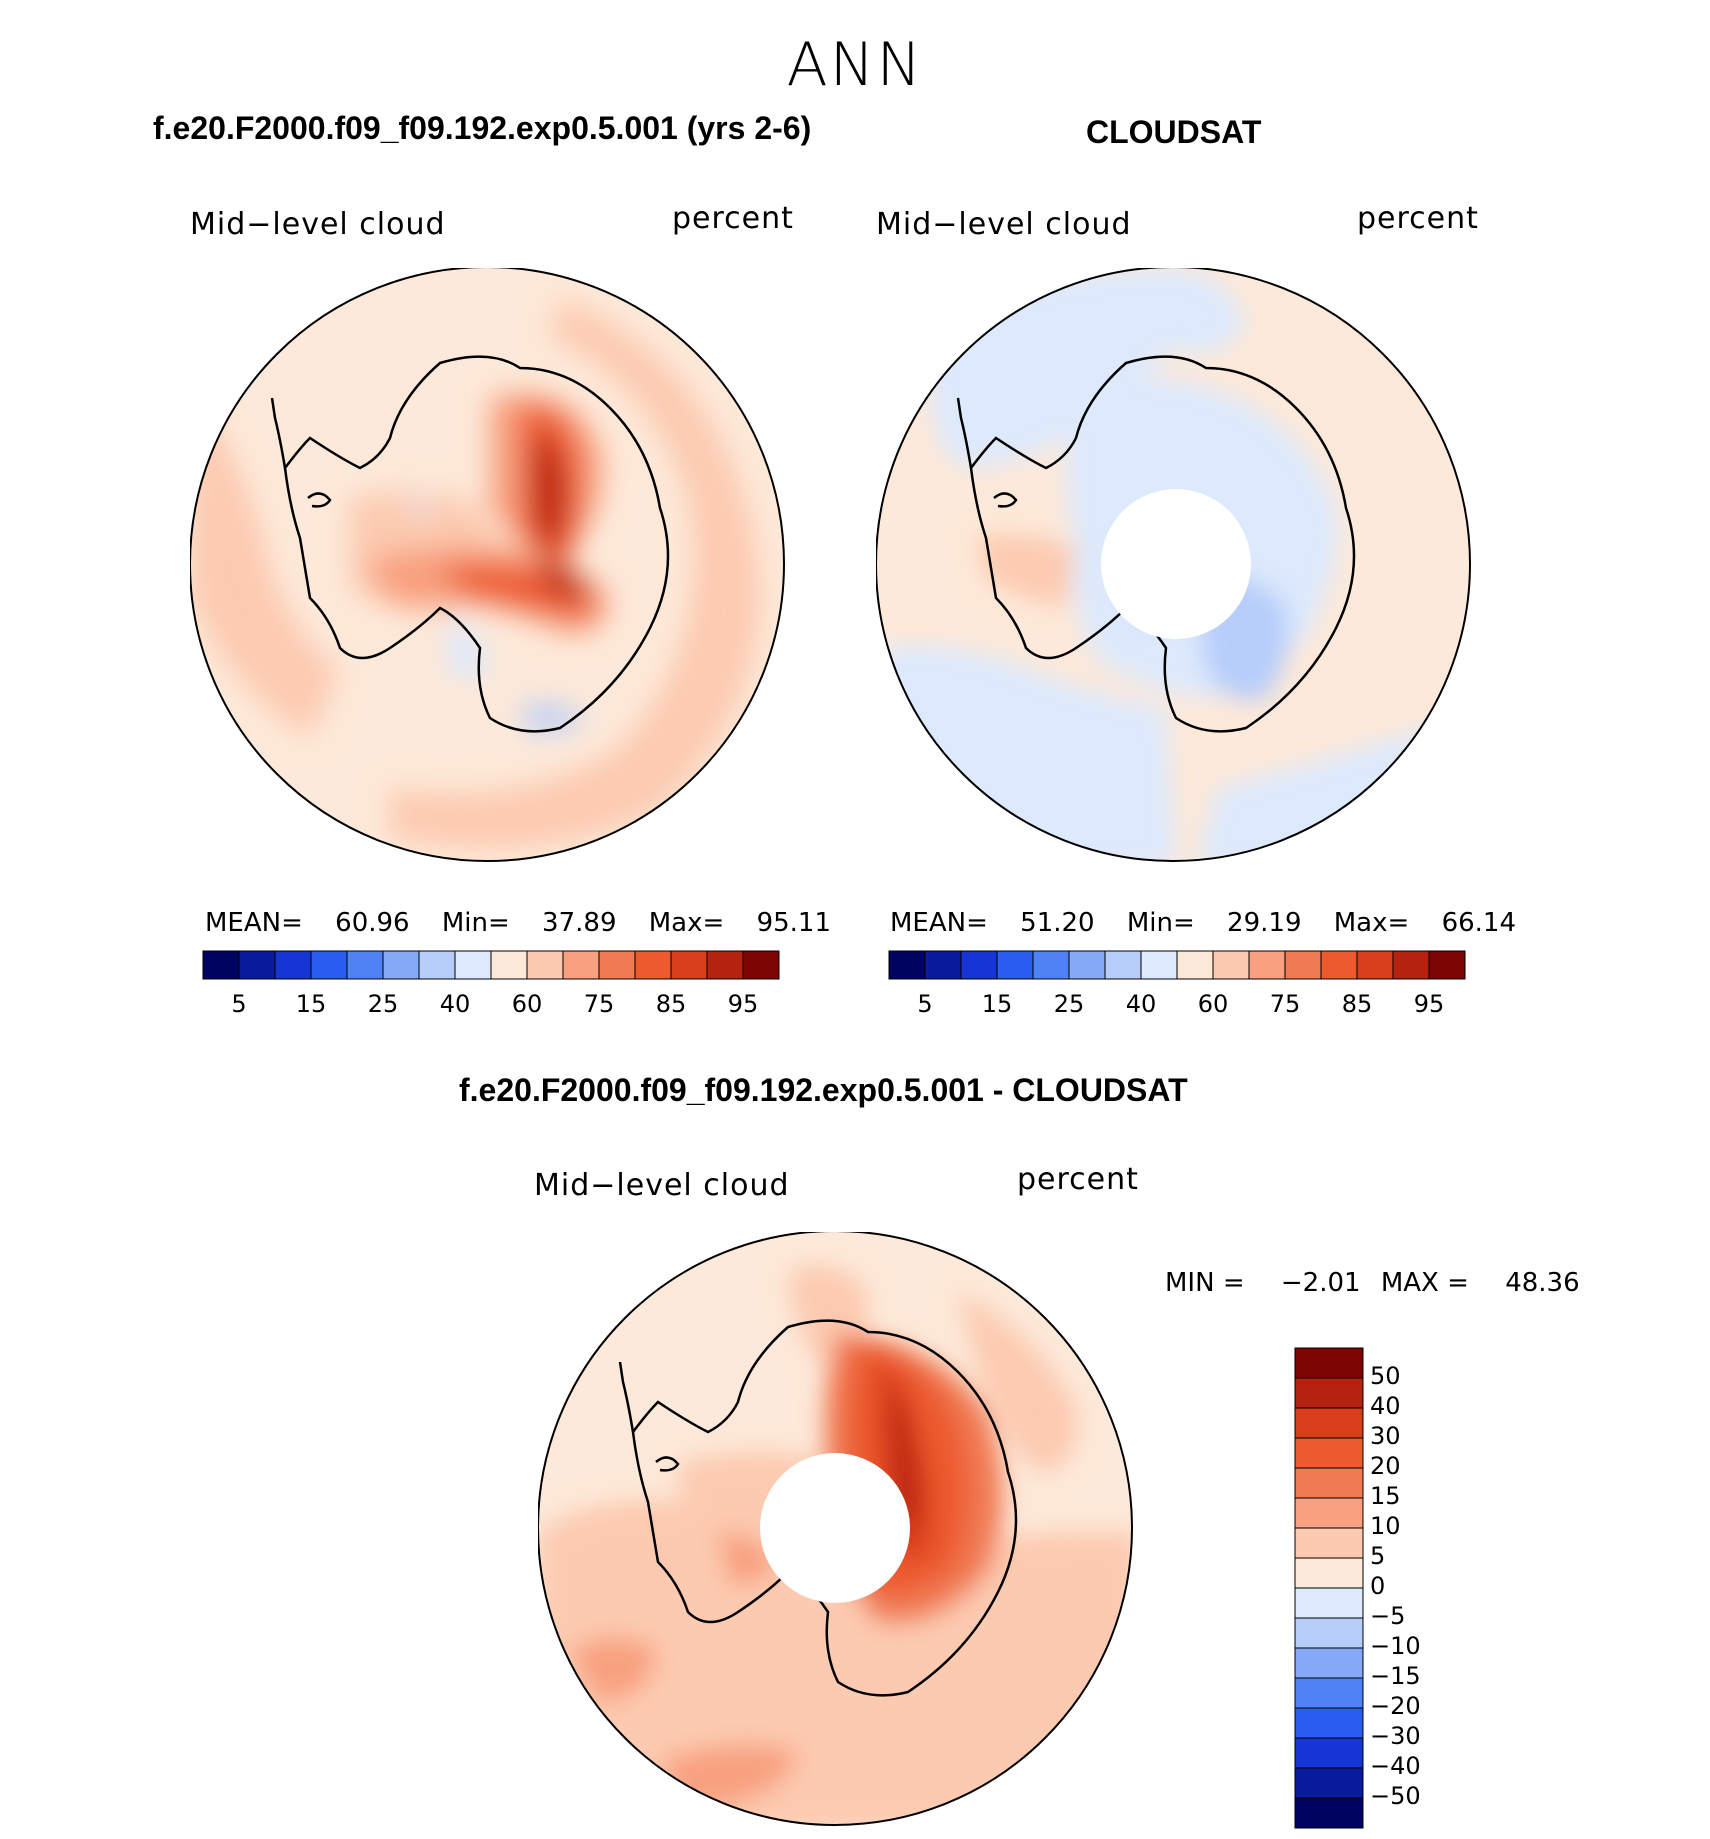 The image size is (1710, 1839). What do you see at coordinates (733, 218) in the screenshot?
I see `model-units-label: percent` at bounding box center [733, 218].